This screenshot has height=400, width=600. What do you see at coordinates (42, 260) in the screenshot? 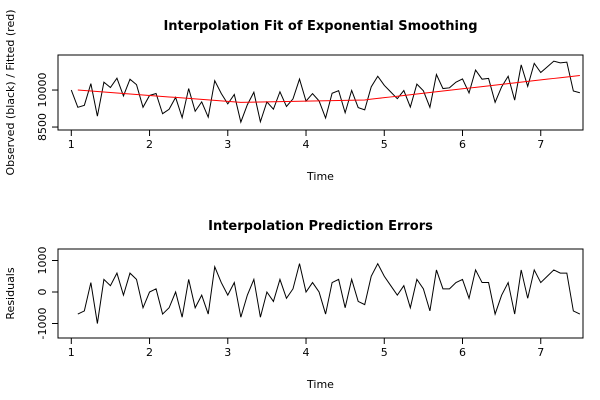
I see `y-tick-label: 1000` at bounding box center [42, 260].